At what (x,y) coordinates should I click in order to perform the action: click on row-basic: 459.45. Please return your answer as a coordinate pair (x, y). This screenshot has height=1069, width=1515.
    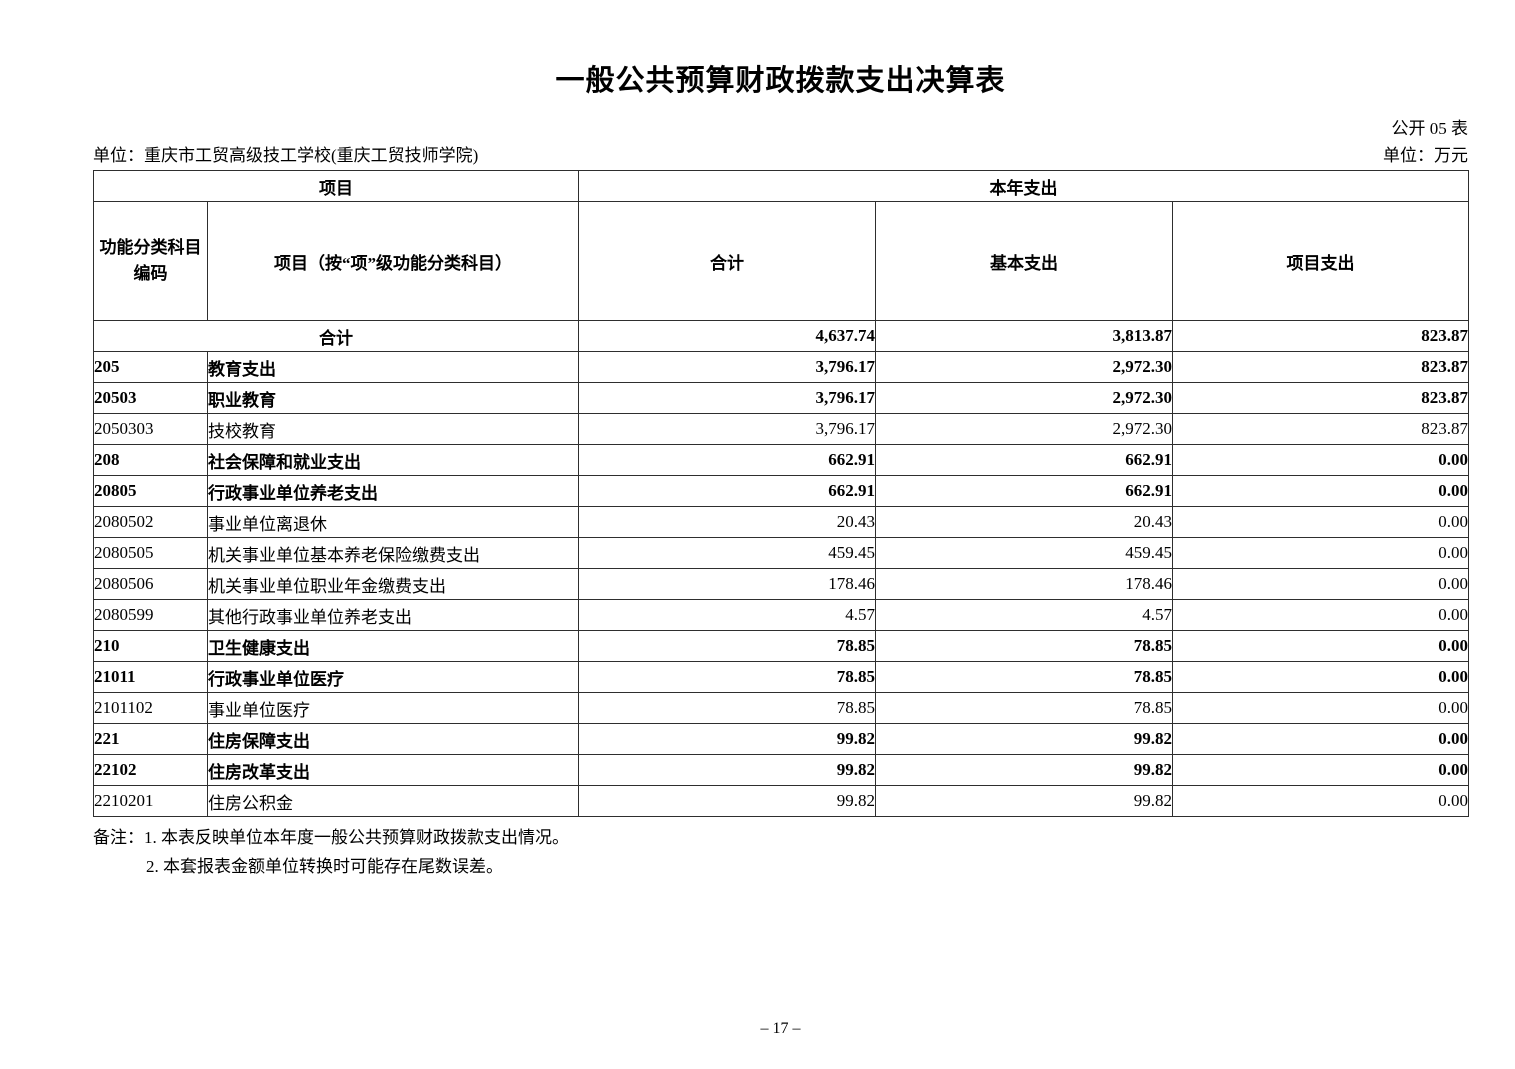
    Looking at the image, I should click on (1024, 553).